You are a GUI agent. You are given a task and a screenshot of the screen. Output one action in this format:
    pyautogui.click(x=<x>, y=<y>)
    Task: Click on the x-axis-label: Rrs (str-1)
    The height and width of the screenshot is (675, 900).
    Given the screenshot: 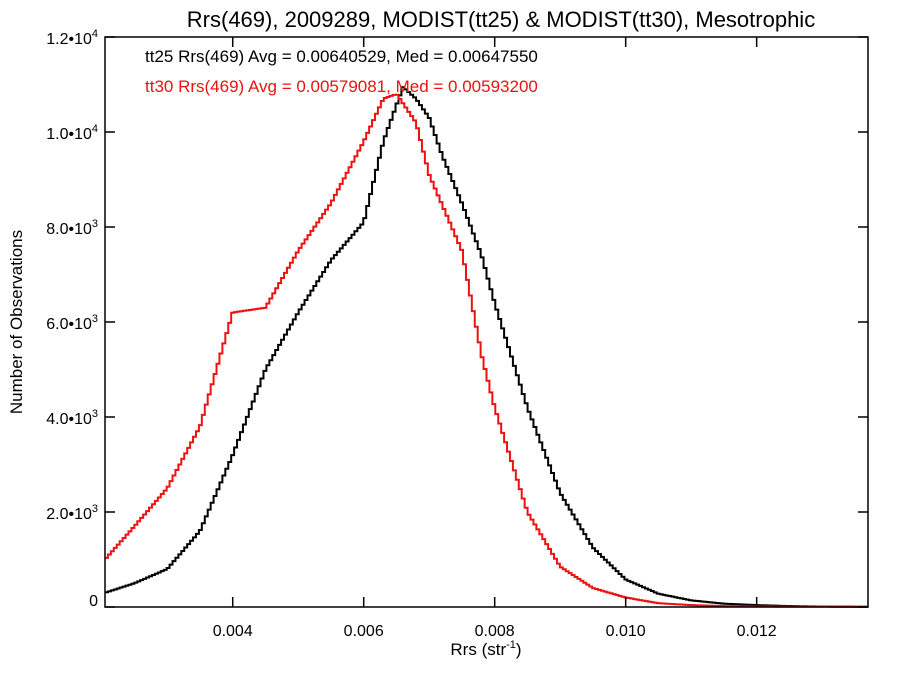 What is the action you would take?
    pyautogui.click(x=485, y=649)
    